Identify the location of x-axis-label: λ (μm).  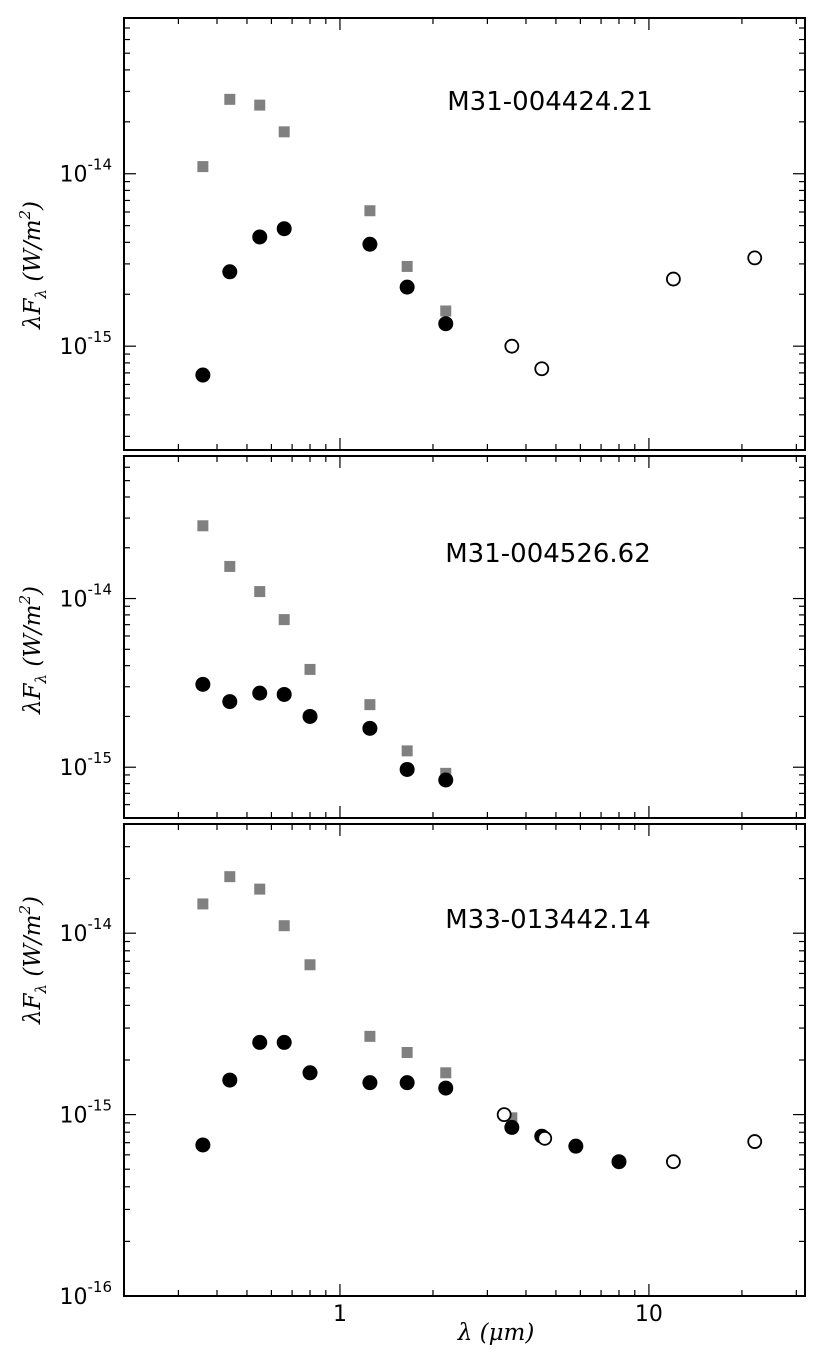
(496, 1333).